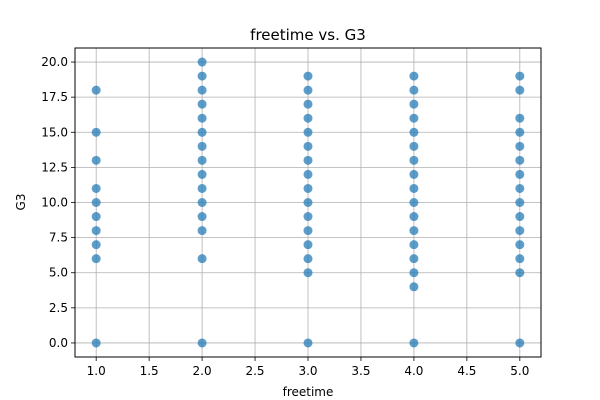  What do you see at coordinates (54, 203) in the screenshot?
I see `y-tick-label: 10.0` at bounding box center [54, 203].